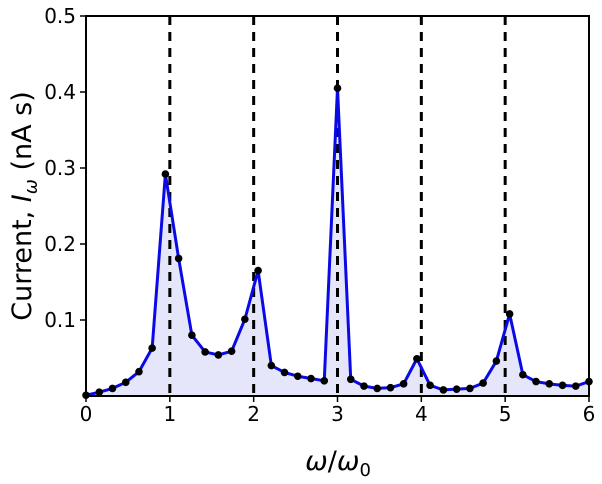  What do you see at coordinates (337, 414) in the screenshot?
I see `x-tick-label: 3` at bounding box center [337, 414].